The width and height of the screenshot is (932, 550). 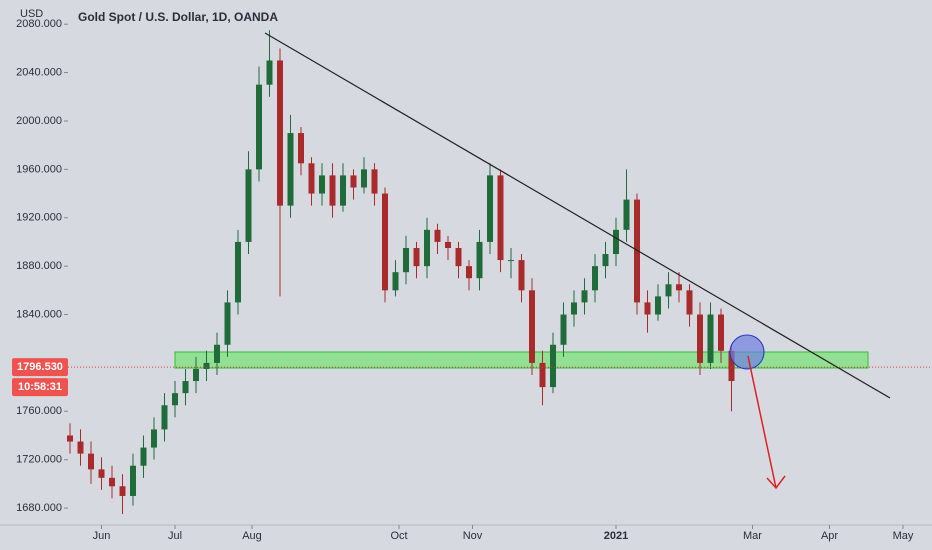 I want to click on y-tick-label: 1960.000, so click(x=39, y=169).